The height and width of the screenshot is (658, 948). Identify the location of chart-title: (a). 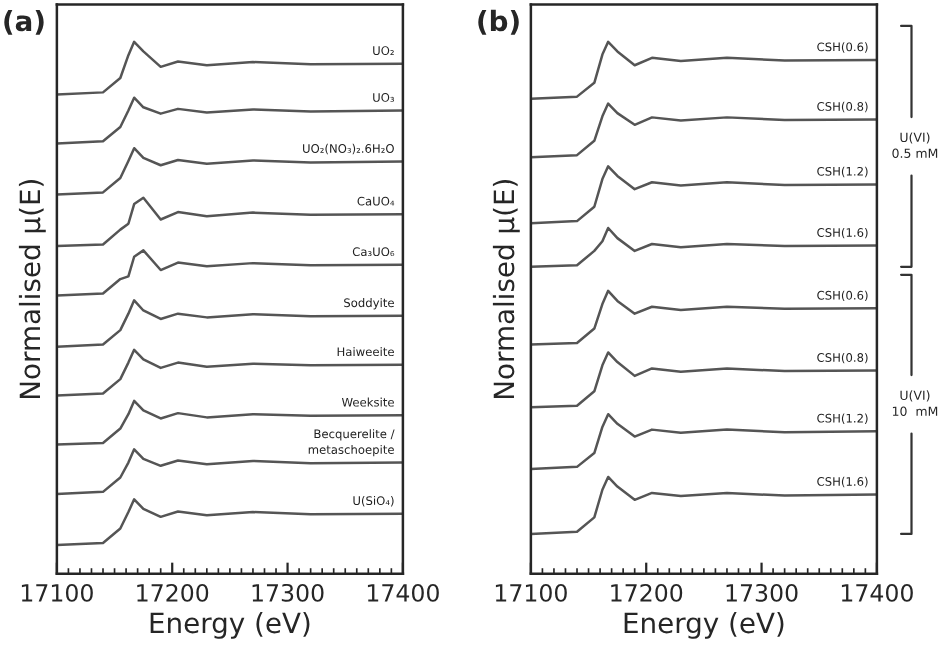
(24, 22).